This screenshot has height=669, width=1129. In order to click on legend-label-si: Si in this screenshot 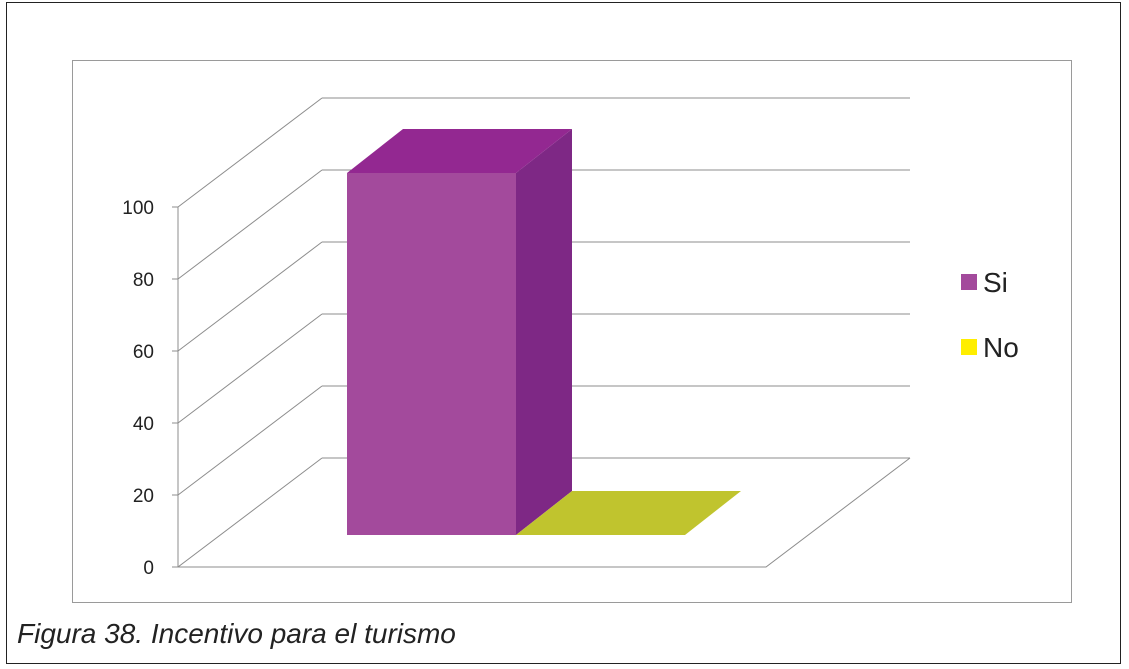, I will do `click(995, 282)`.